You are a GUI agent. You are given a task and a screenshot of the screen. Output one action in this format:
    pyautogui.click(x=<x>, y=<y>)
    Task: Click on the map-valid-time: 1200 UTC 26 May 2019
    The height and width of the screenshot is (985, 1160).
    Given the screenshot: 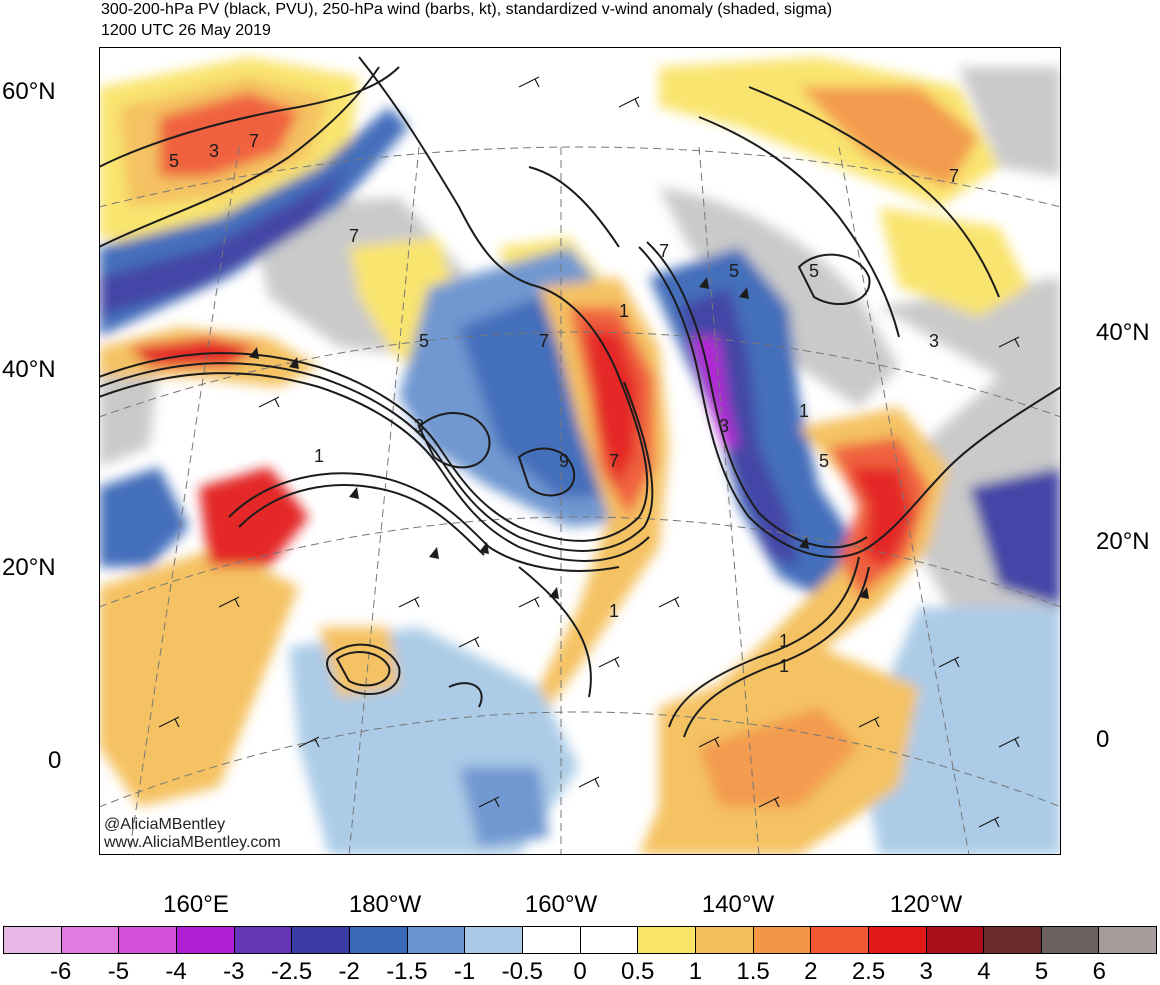 What is the action you would take?
    pyautogui.click(x=186, y=30)
    